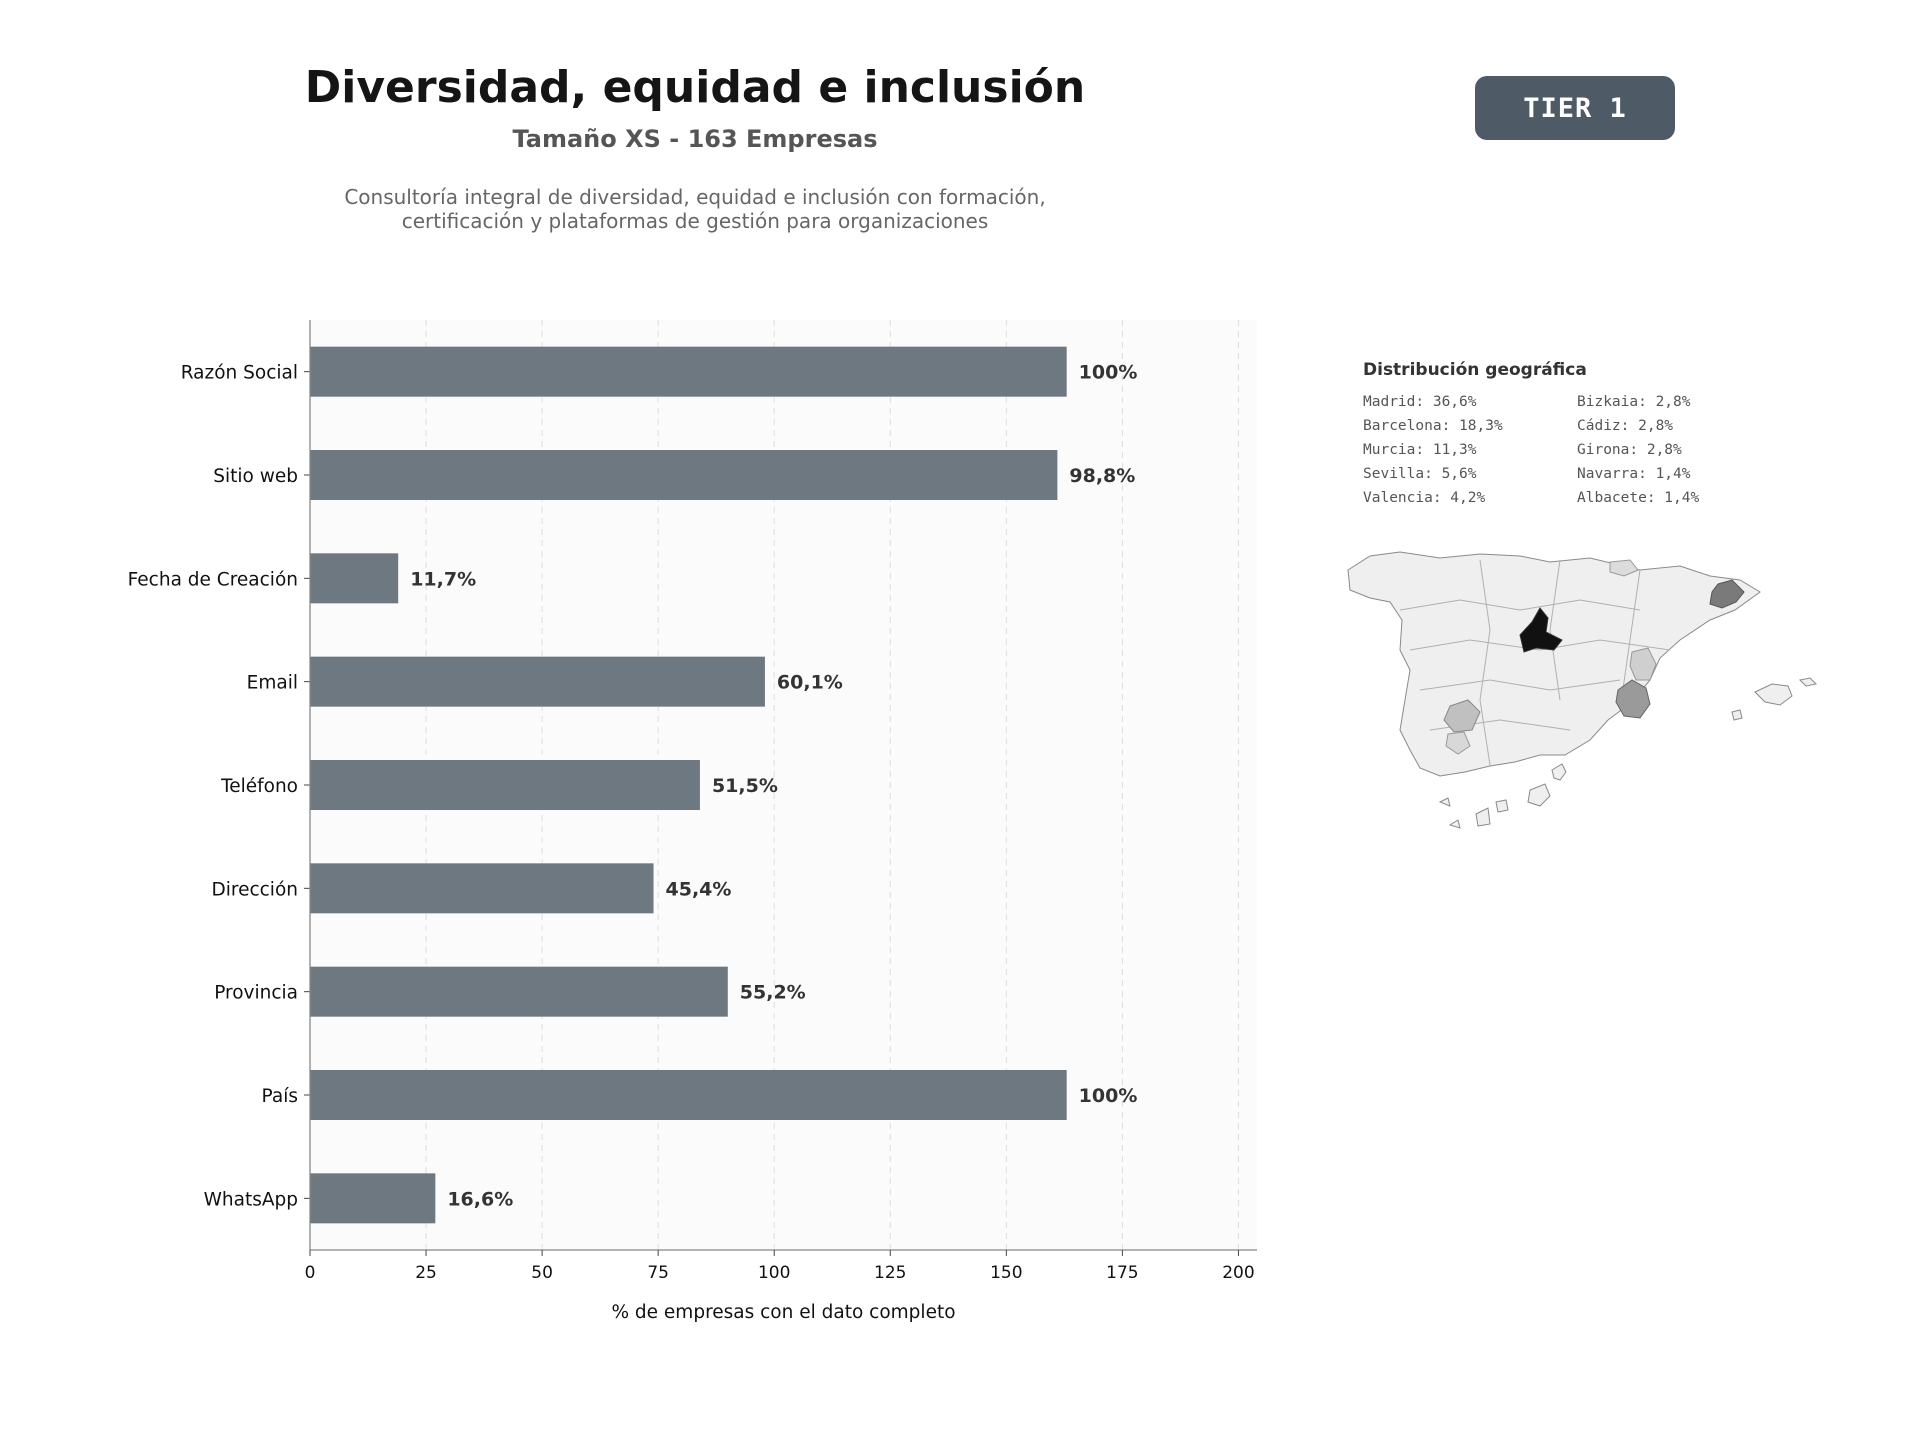 The height and width of the screenshot is (1440, 1920). Describe the element at coordinates (1420, 450) in the screenshot. I see `geo-item: Murcia: 11,3%` at that location.